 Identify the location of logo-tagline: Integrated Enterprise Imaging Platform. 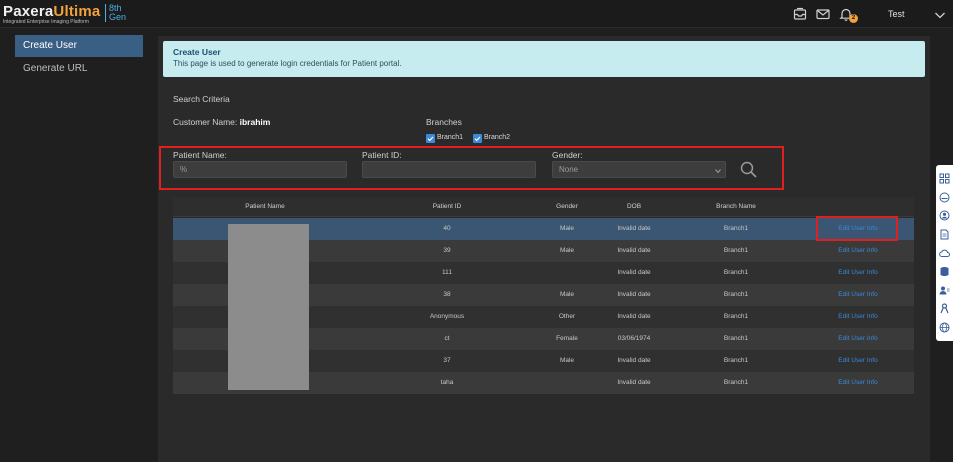
(46, 22).